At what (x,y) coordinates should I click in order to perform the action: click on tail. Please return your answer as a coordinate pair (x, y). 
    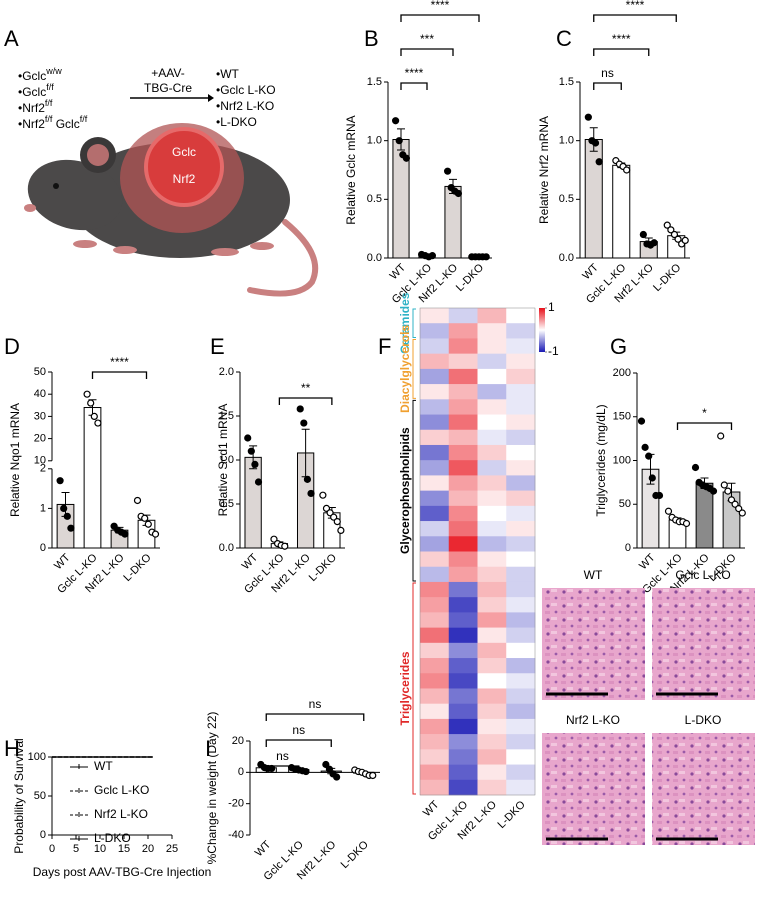
    Looking at the image, I should click on (283, 258).